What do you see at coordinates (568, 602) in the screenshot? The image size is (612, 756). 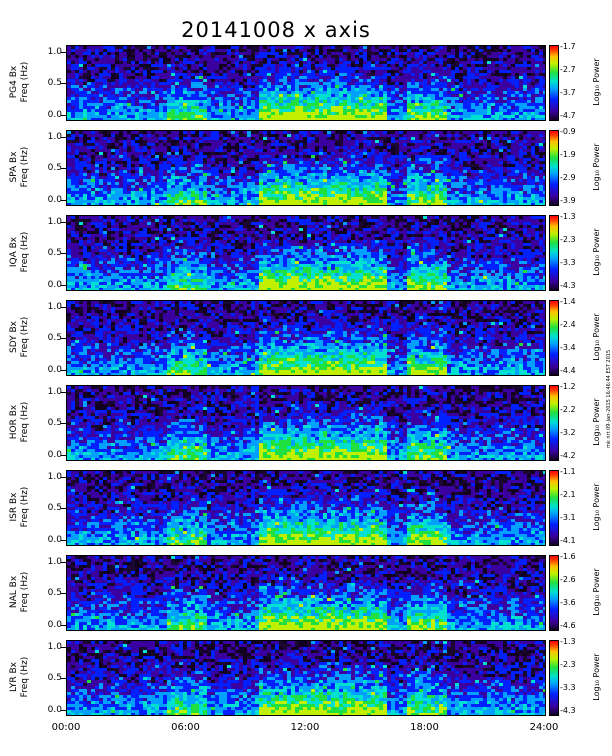 I see `colorbar-tick-label: -3.6` at bounding box center [568, 602].